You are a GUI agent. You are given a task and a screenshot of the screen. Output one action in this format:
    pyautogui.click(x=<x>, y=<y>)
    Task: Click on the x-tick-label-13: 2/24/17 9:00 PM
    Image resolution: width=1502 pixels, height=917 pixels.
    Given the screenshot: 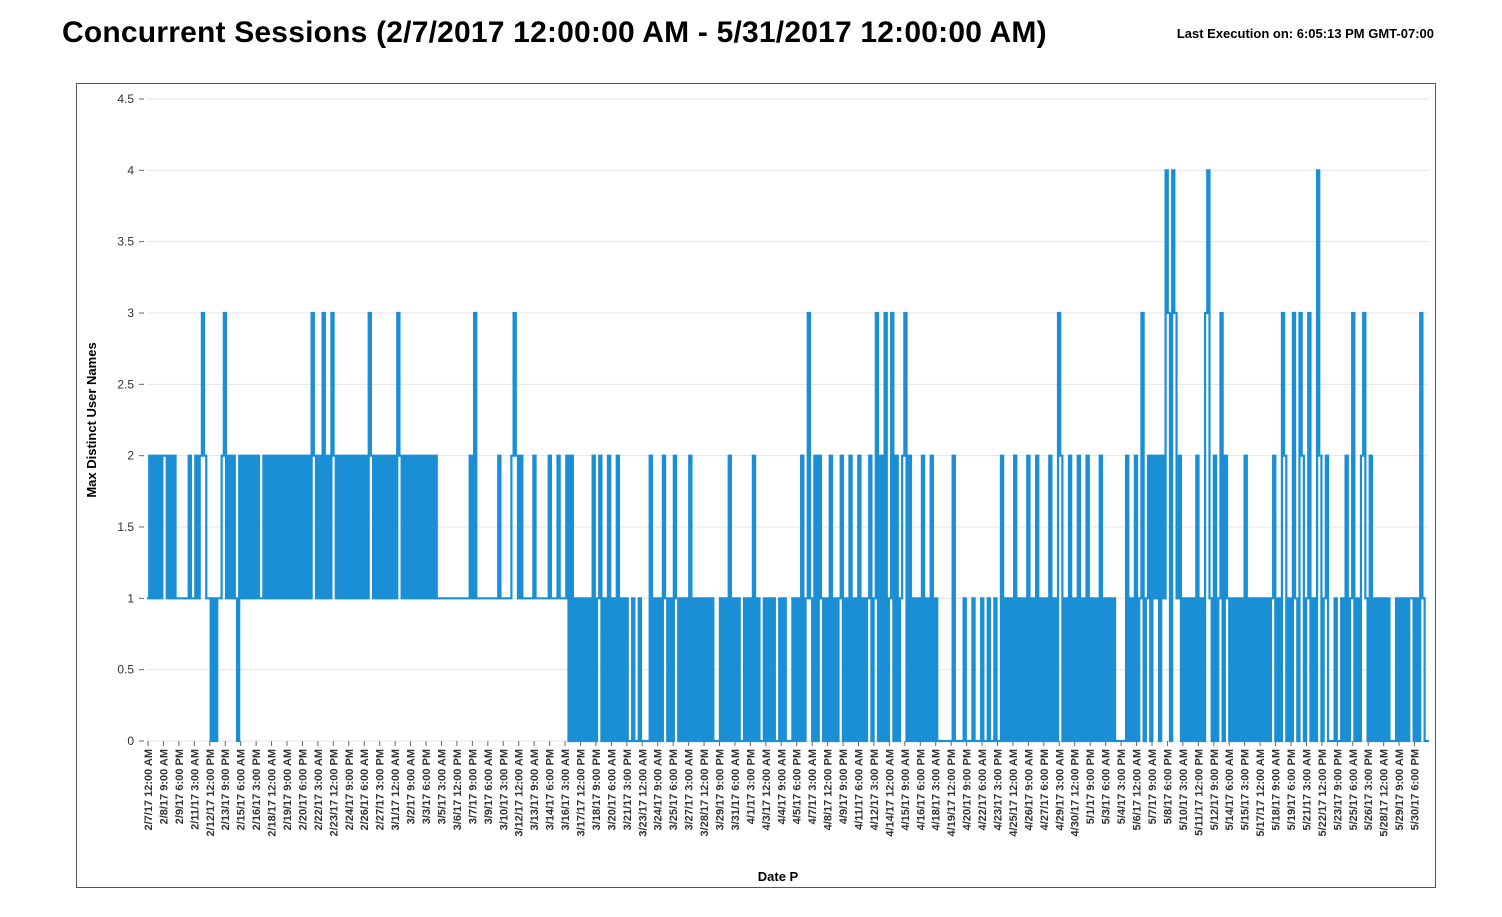 What is the action you would take?
    pyautogui.click(x=350, y=789)
    